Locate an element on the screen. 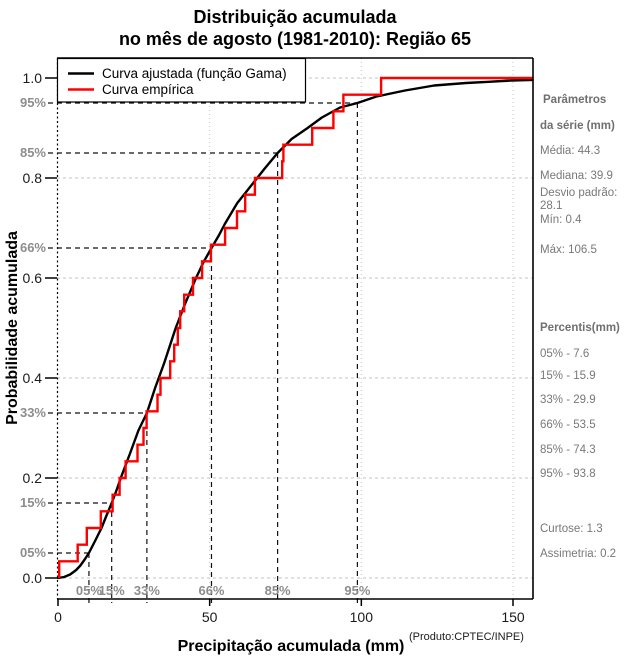  stat-line: Média: 44.3 is located at coordinates (570, 151).